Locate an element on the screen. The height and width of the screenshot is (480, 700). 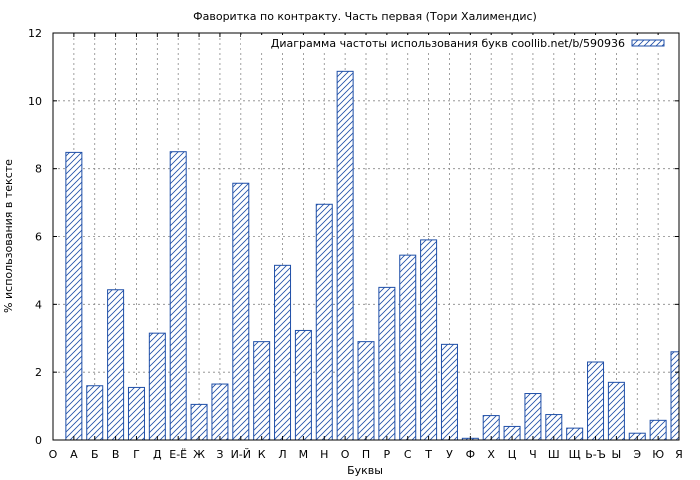
y-tick-label: 6 is located at coordinates (38, 237).